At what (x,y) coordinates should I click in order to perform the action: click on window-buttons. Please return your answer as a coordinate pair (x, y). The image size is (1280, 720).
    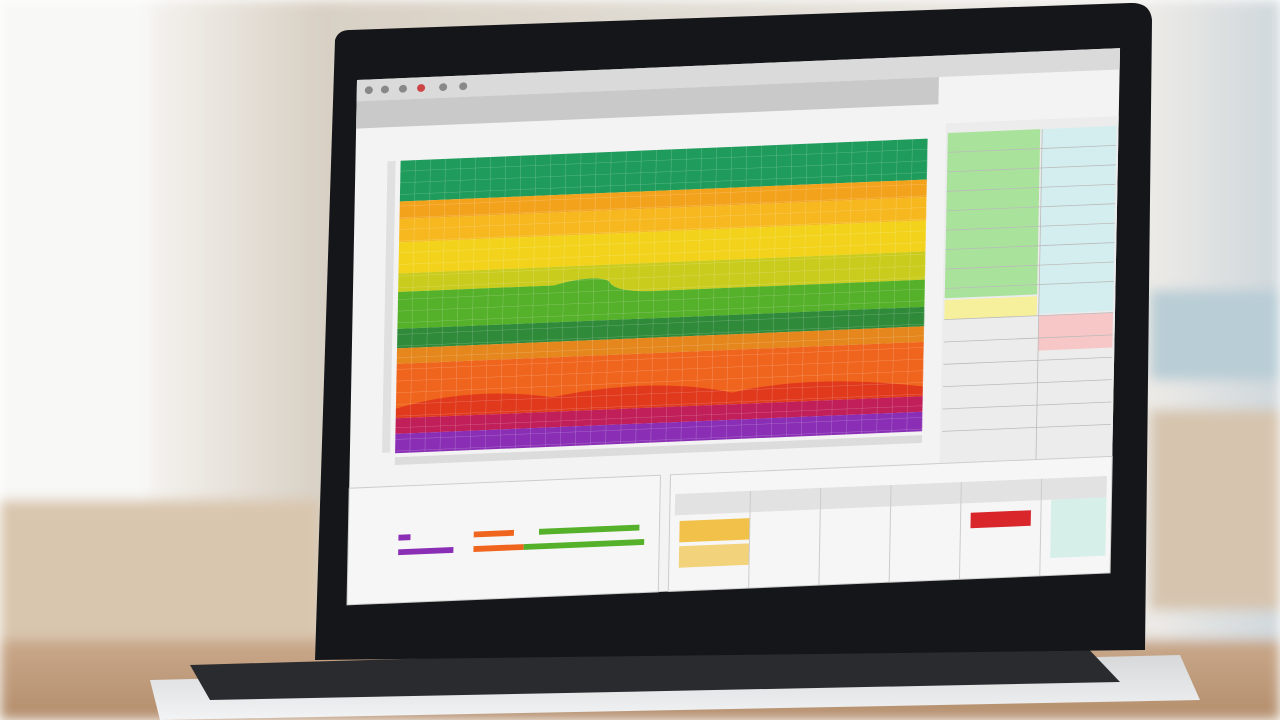
    Looking at the image, I should click on (416, 88).